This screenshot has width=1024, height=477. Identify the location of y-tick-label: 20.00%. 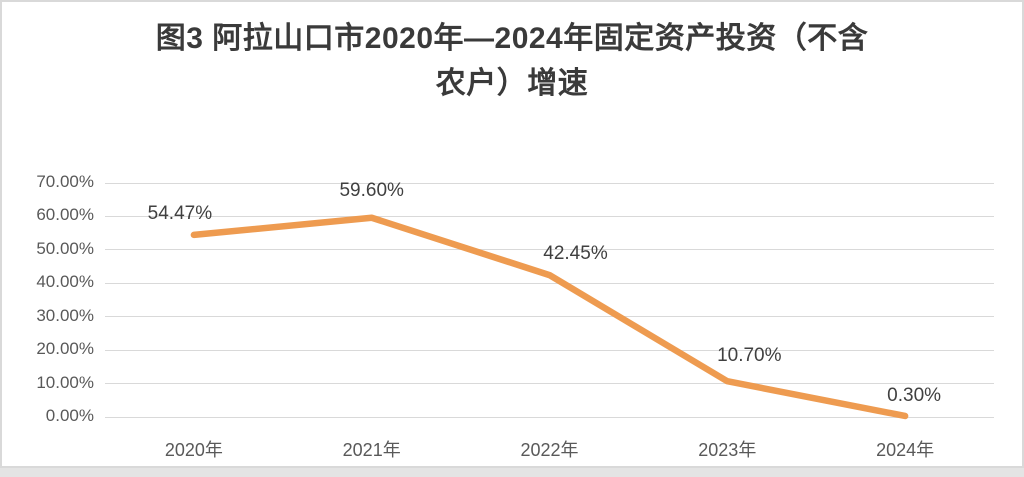
(65, 349).